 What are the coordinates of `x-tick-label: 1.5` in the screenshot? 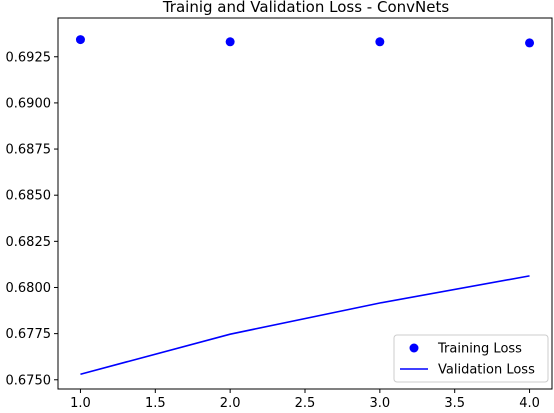 It's located at (155, 403).